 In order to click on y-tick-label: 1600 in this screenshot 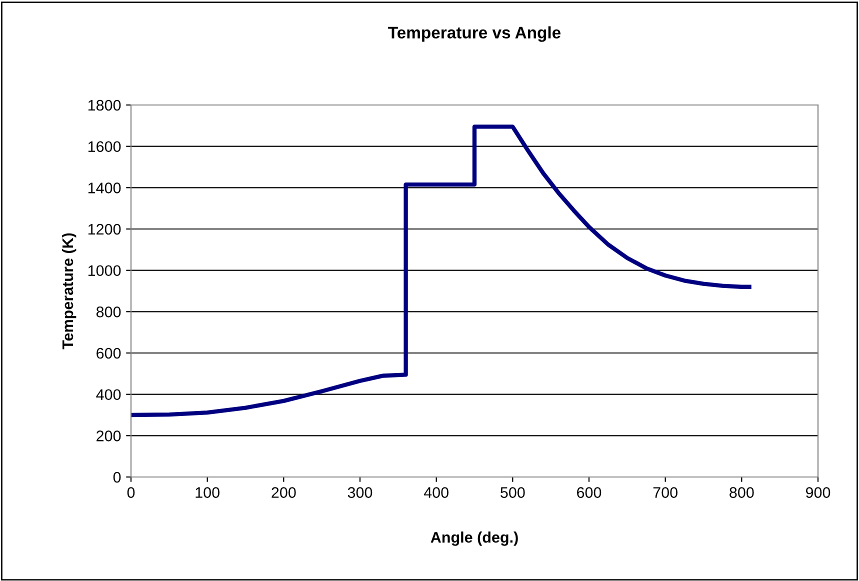, I will do `click(104, 146)`.